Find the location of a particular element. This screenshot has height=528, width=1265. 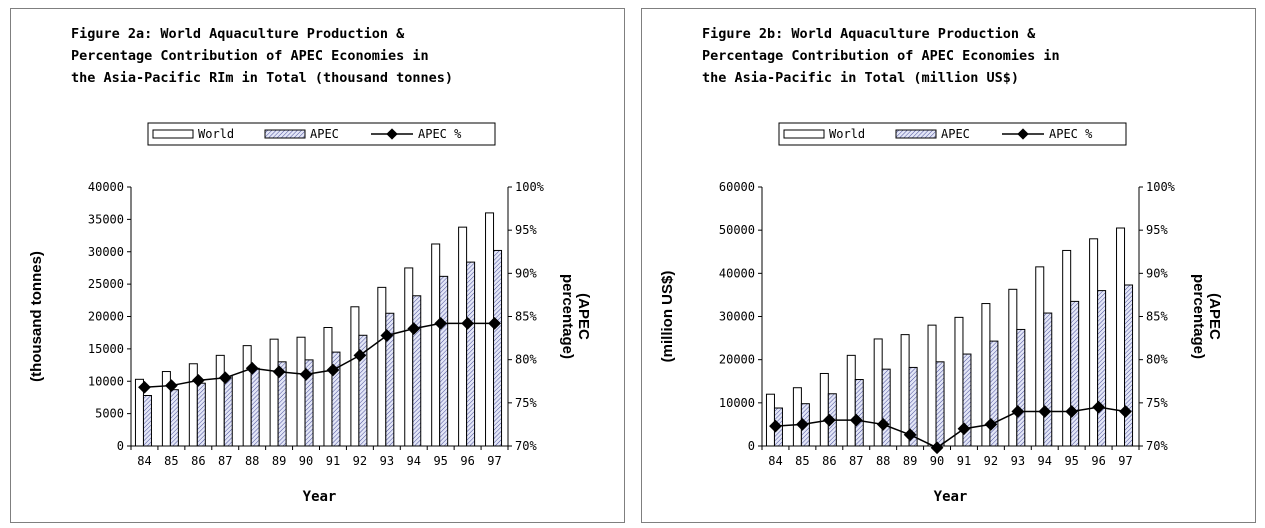

y2-axis-title-line2: percentage) is located at coordinates (1198, 316).